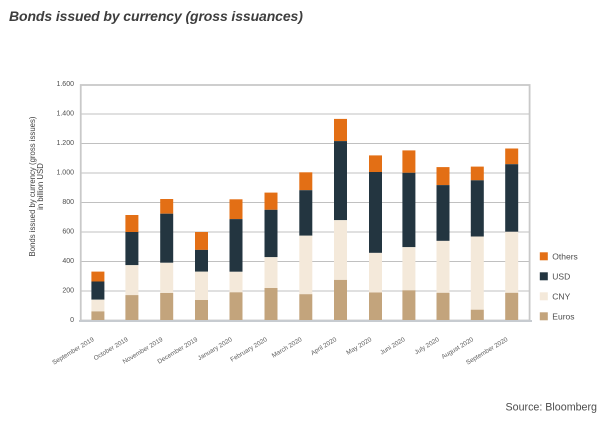 Image resolution: width=600 pixels, height=422 pixels. Describe the element at coordinates (68, 261) in the screenshot. I see `svg-text: 400` at that location.